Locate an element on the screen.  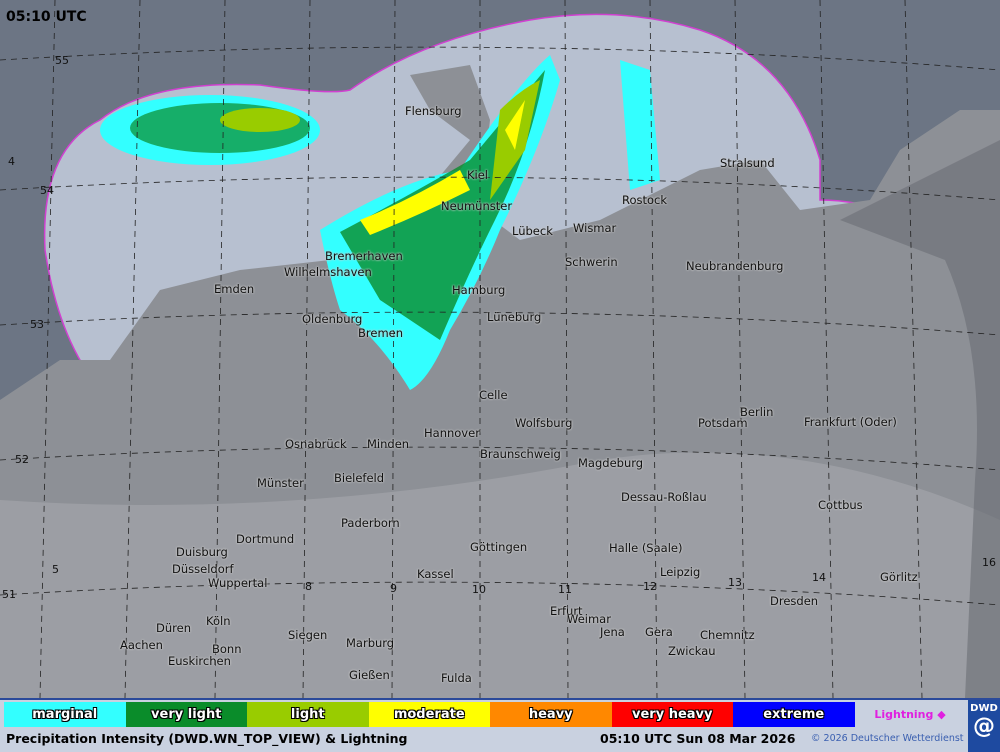
graticule-label: 16 is located at coordinates (989, 562).